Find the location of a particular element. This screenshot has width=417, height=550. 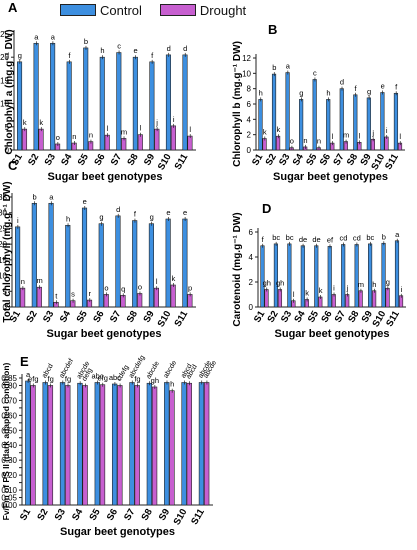

significance-letter: k is located at coordinates (174, 278).